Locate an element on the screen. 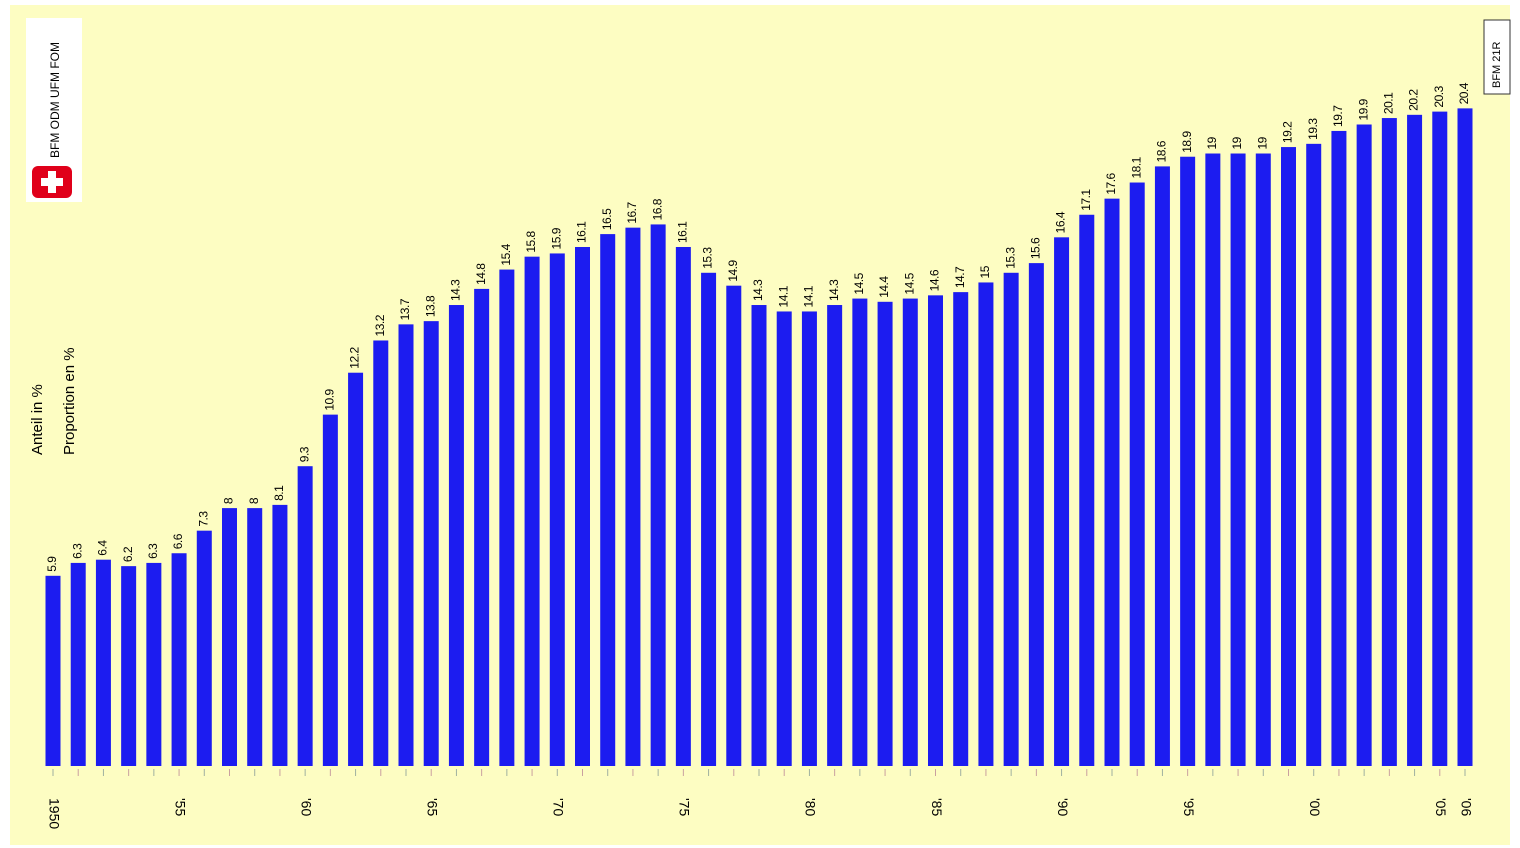 This screenshot has width=1520, height=848. x-tick-label: 1950 is located at coordinates (54, 813).